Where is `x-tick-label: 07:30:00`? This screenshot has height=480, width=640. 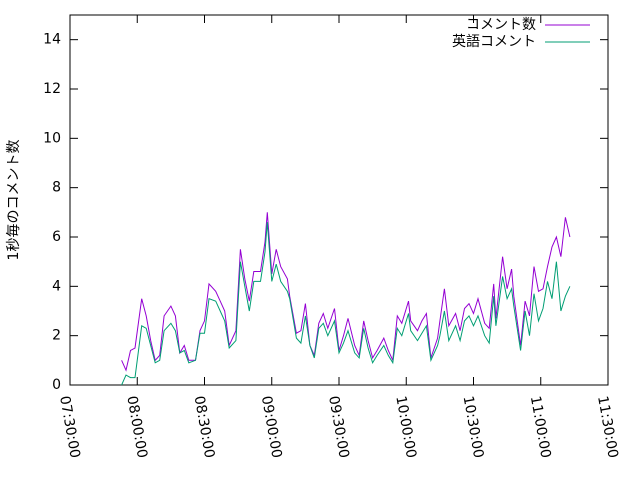
x-tick-label: 07:30:00 is located at coordinates (69, 427).